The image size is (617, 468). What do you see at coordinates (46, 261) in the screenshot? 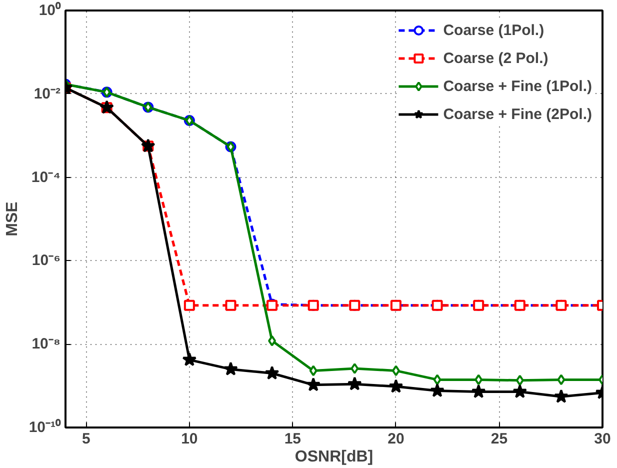
I see `y-tick-label: 10⁻⁶` at bounding box center [46, 261].